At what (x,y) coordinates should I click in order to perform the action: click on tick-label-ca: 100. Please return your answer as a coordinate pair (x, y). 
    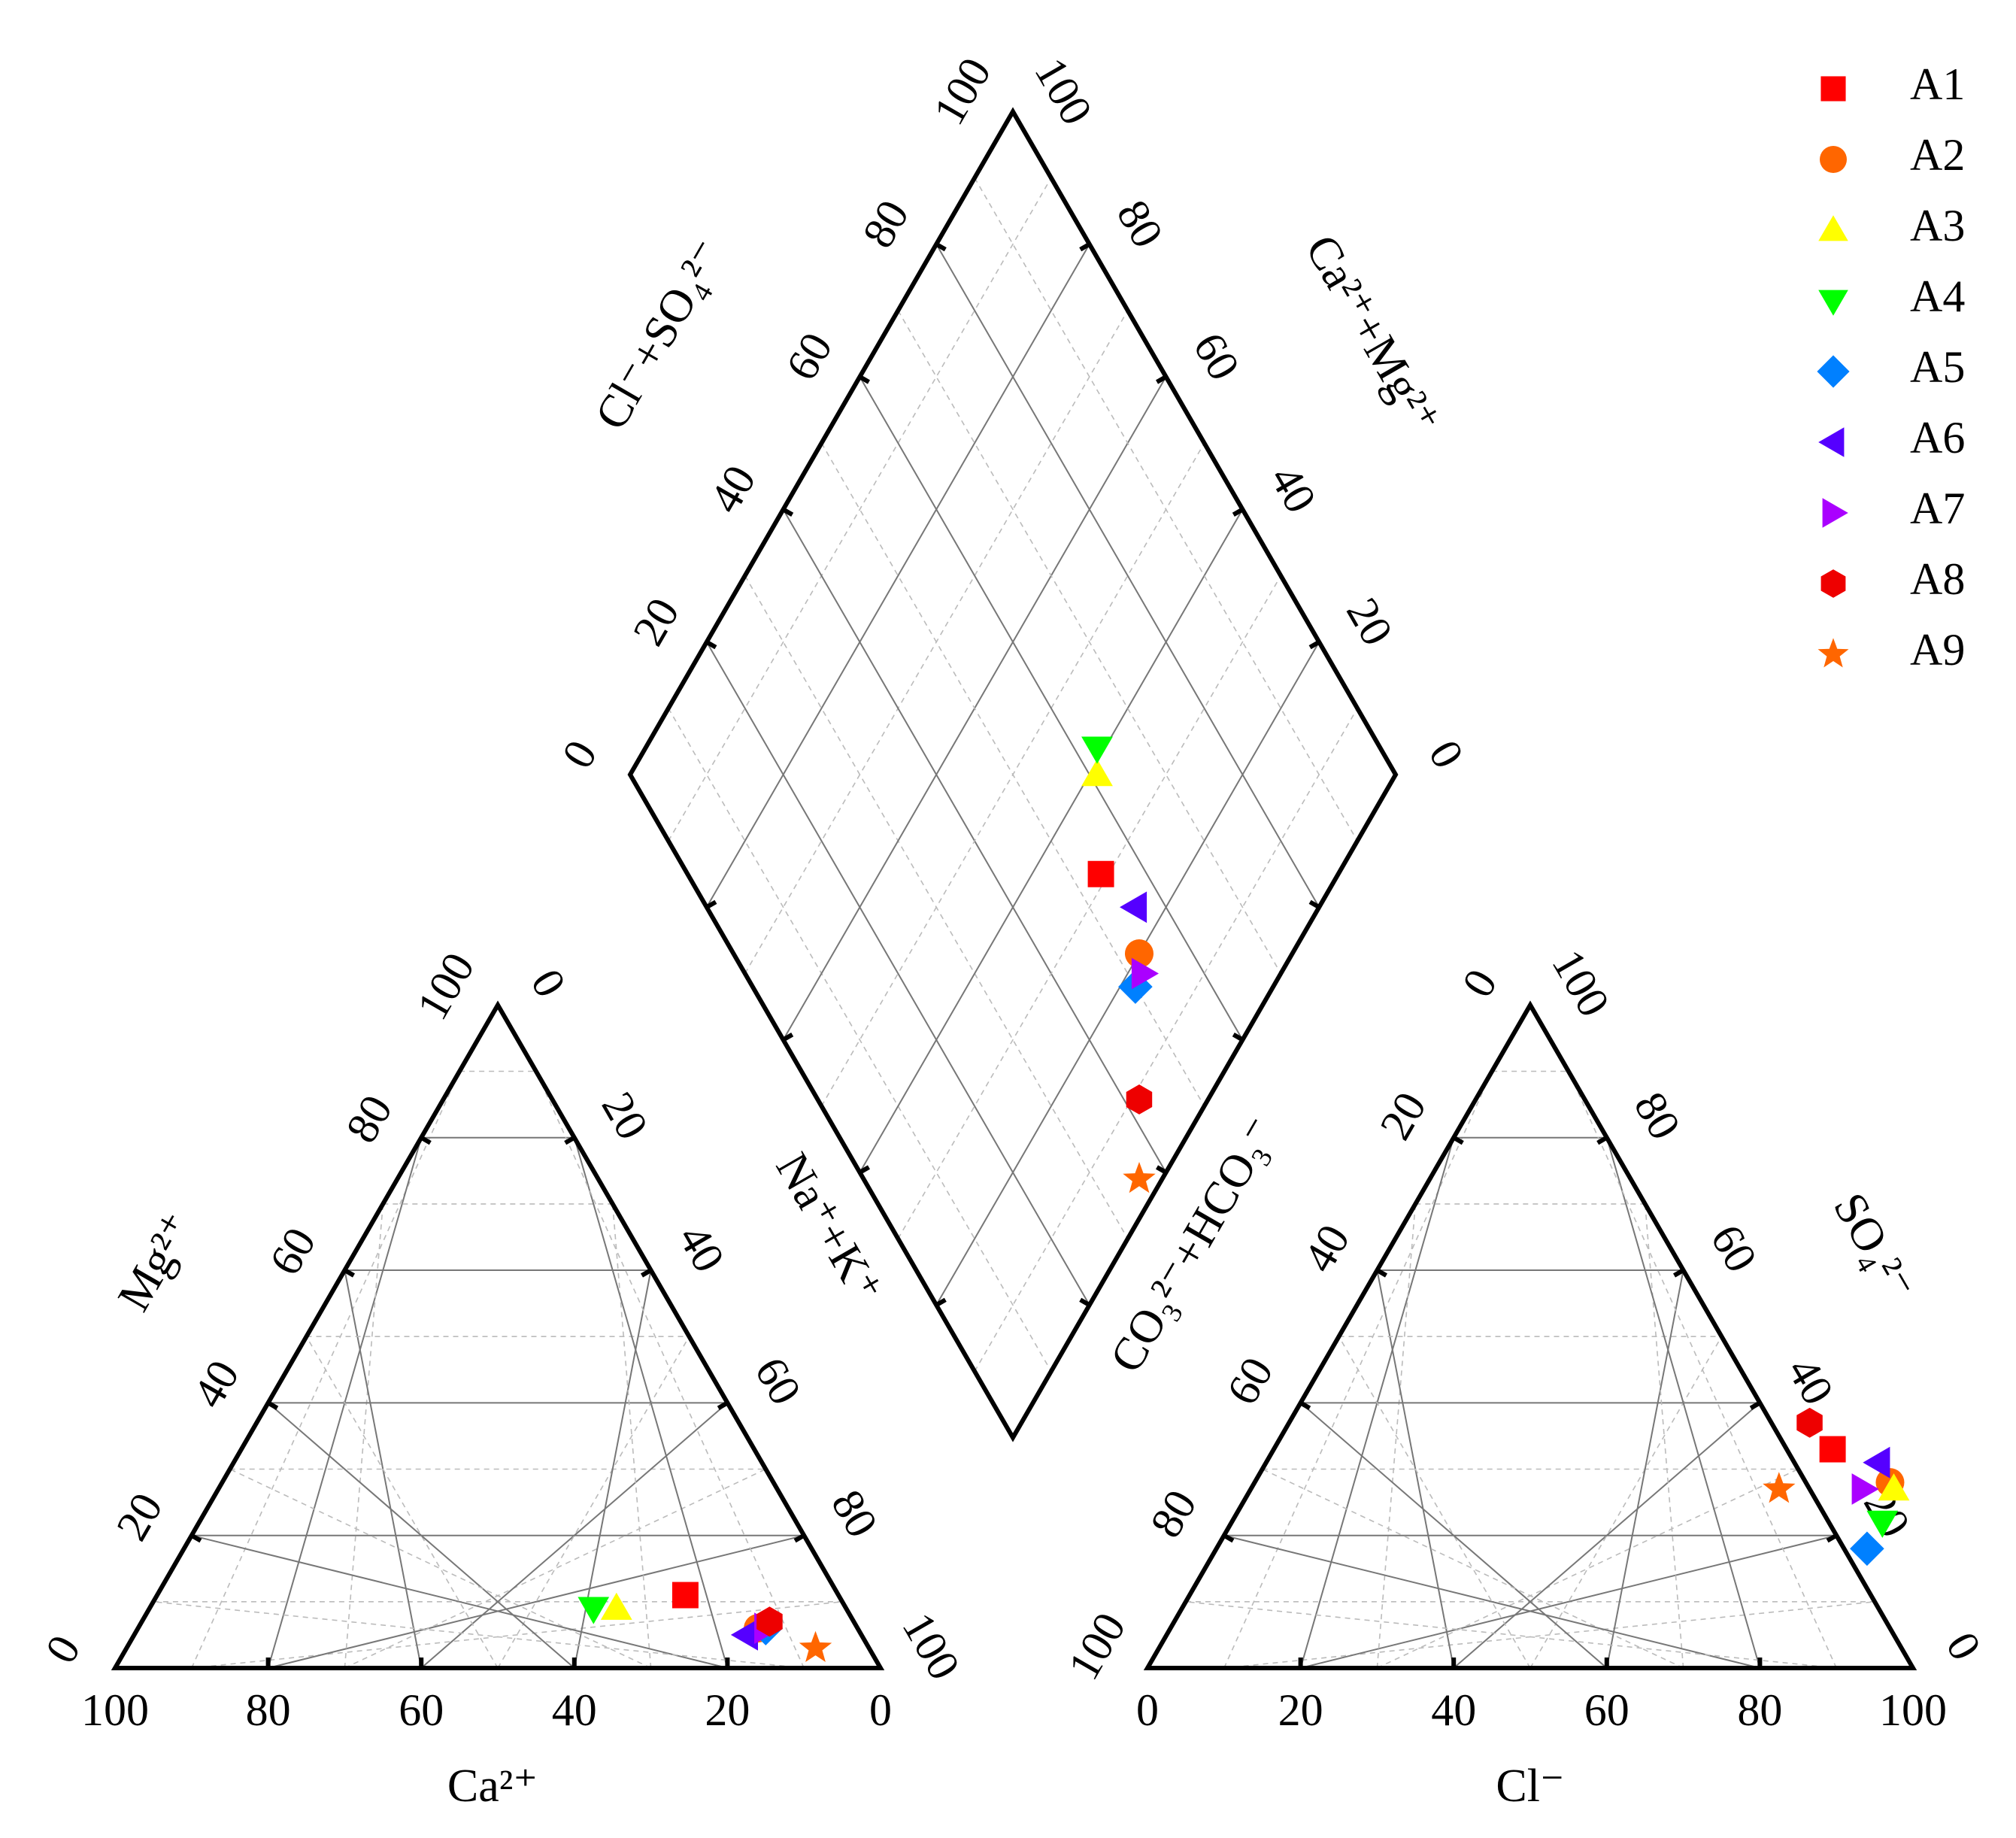
    Looking at the image, I should click on (115, 1710).